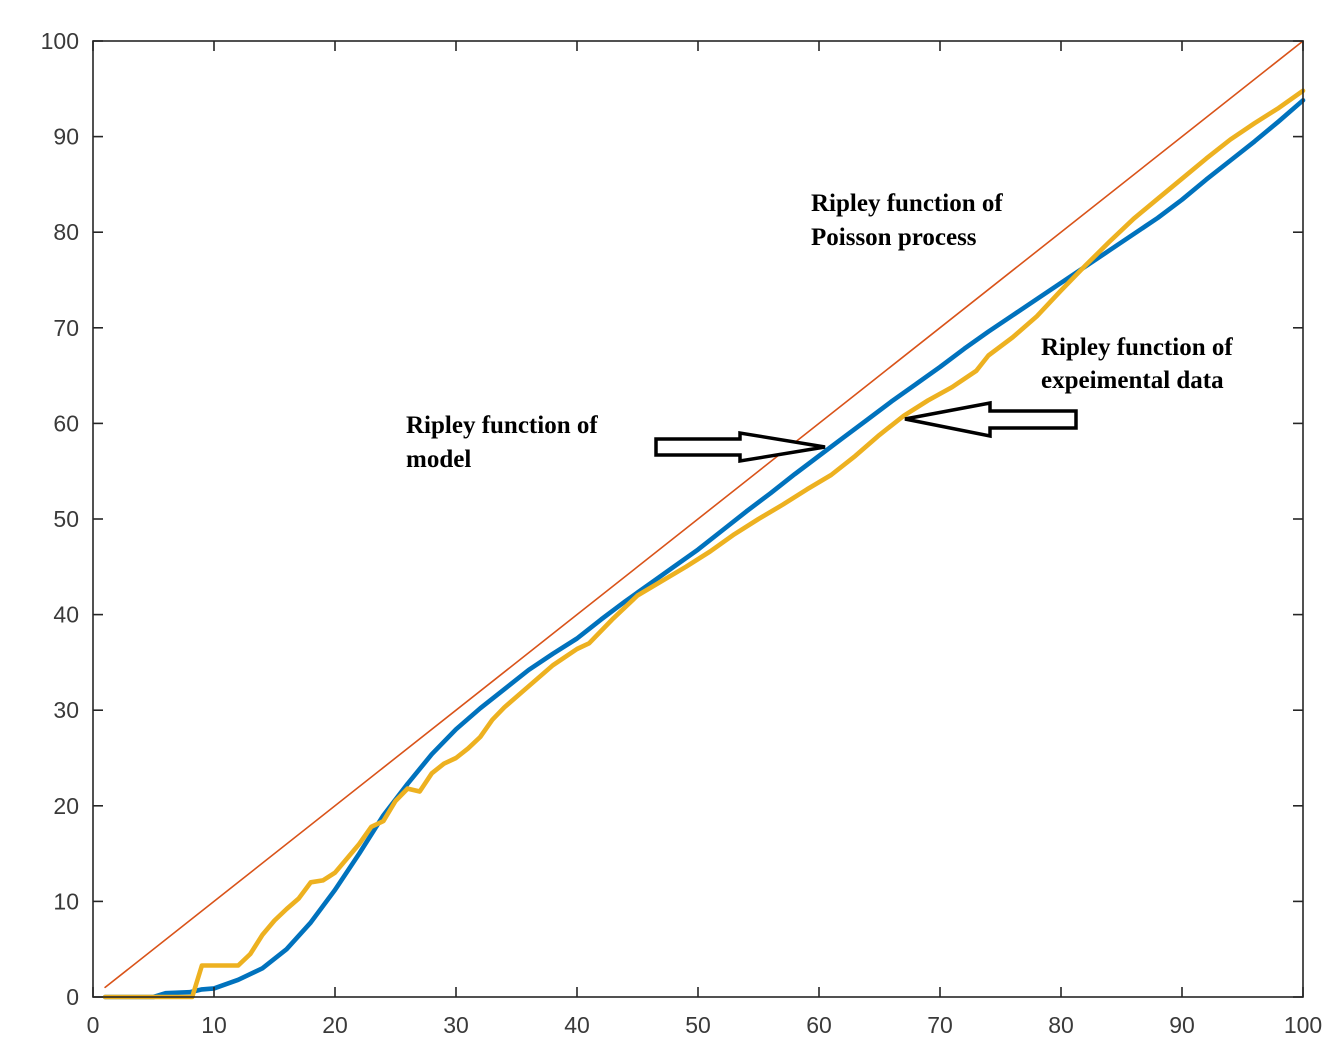 Image resolution: width=1331 pixels, height=1037 pixels. What do you see at coordinates (910, 220) in the screenshot?
I see `annotation-poisson: Ripley function of Poisson process` at bounding box center [910, 220].